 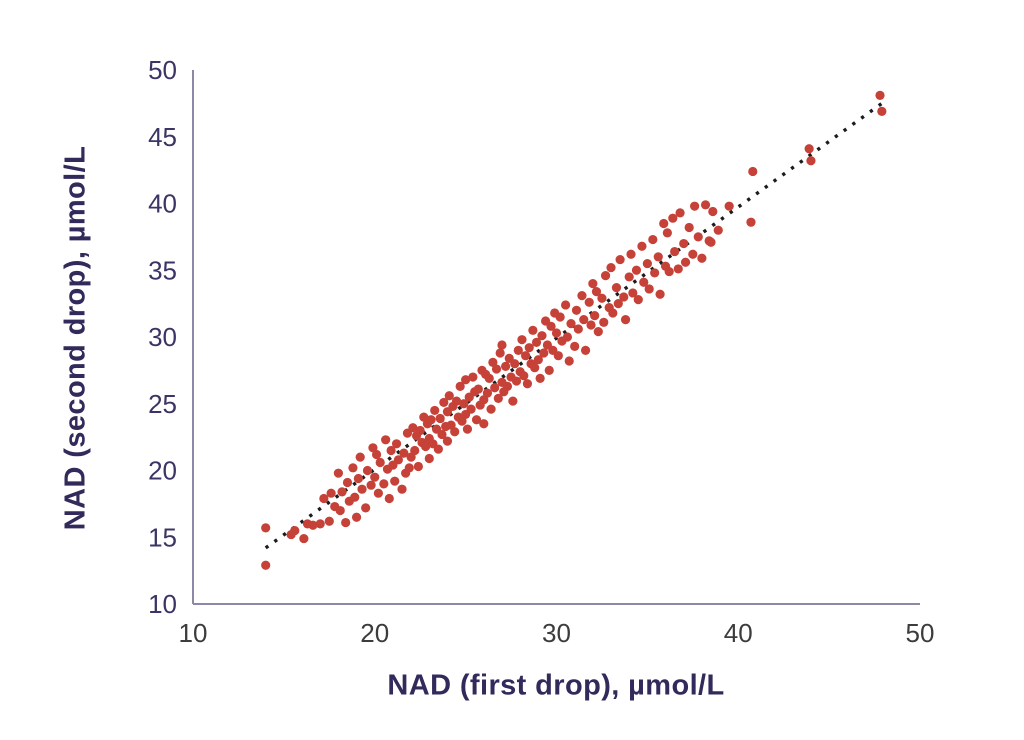 I want to click on y-tick-label: 25, so click(x=162, y=404).